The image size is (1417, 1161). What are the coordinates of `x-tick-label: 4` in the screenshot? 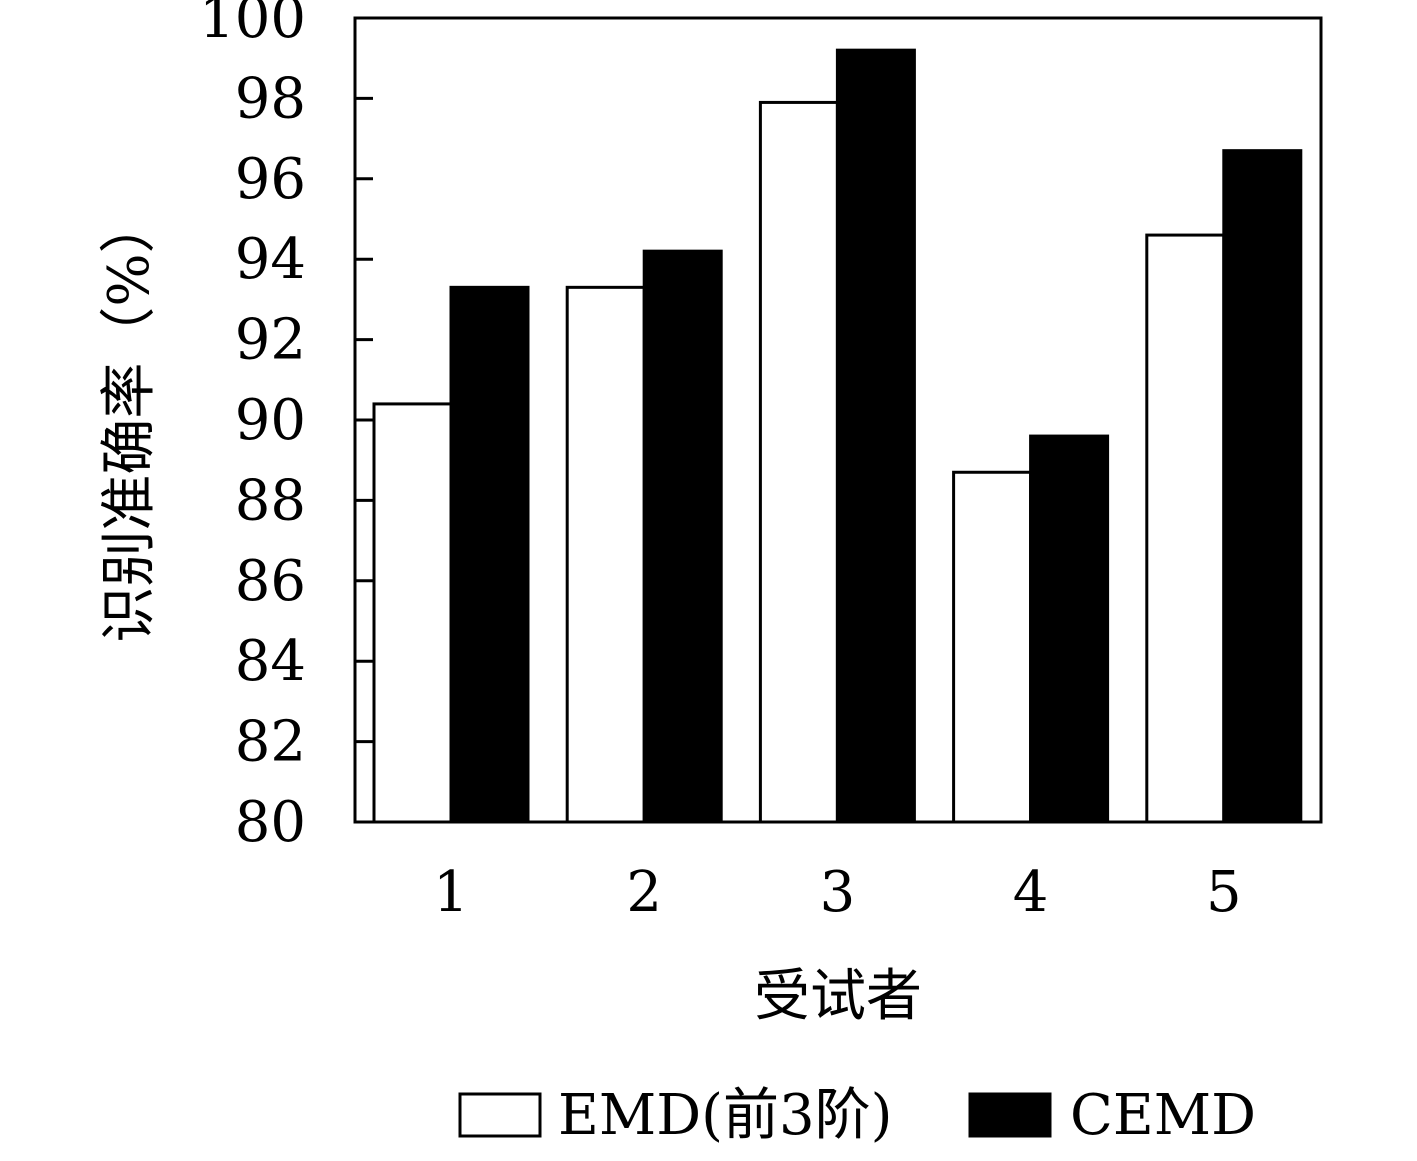 It's located at (1031, 892).